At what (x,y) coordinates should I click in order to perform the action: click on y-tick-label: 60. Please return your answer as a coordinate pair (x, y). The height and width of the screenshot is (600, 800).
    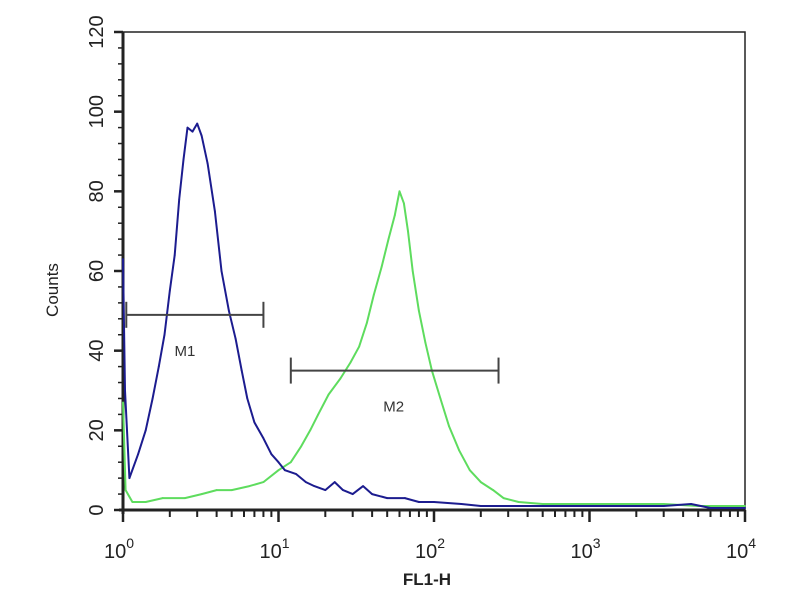
    Looking at the image, I should click on (97, 271).